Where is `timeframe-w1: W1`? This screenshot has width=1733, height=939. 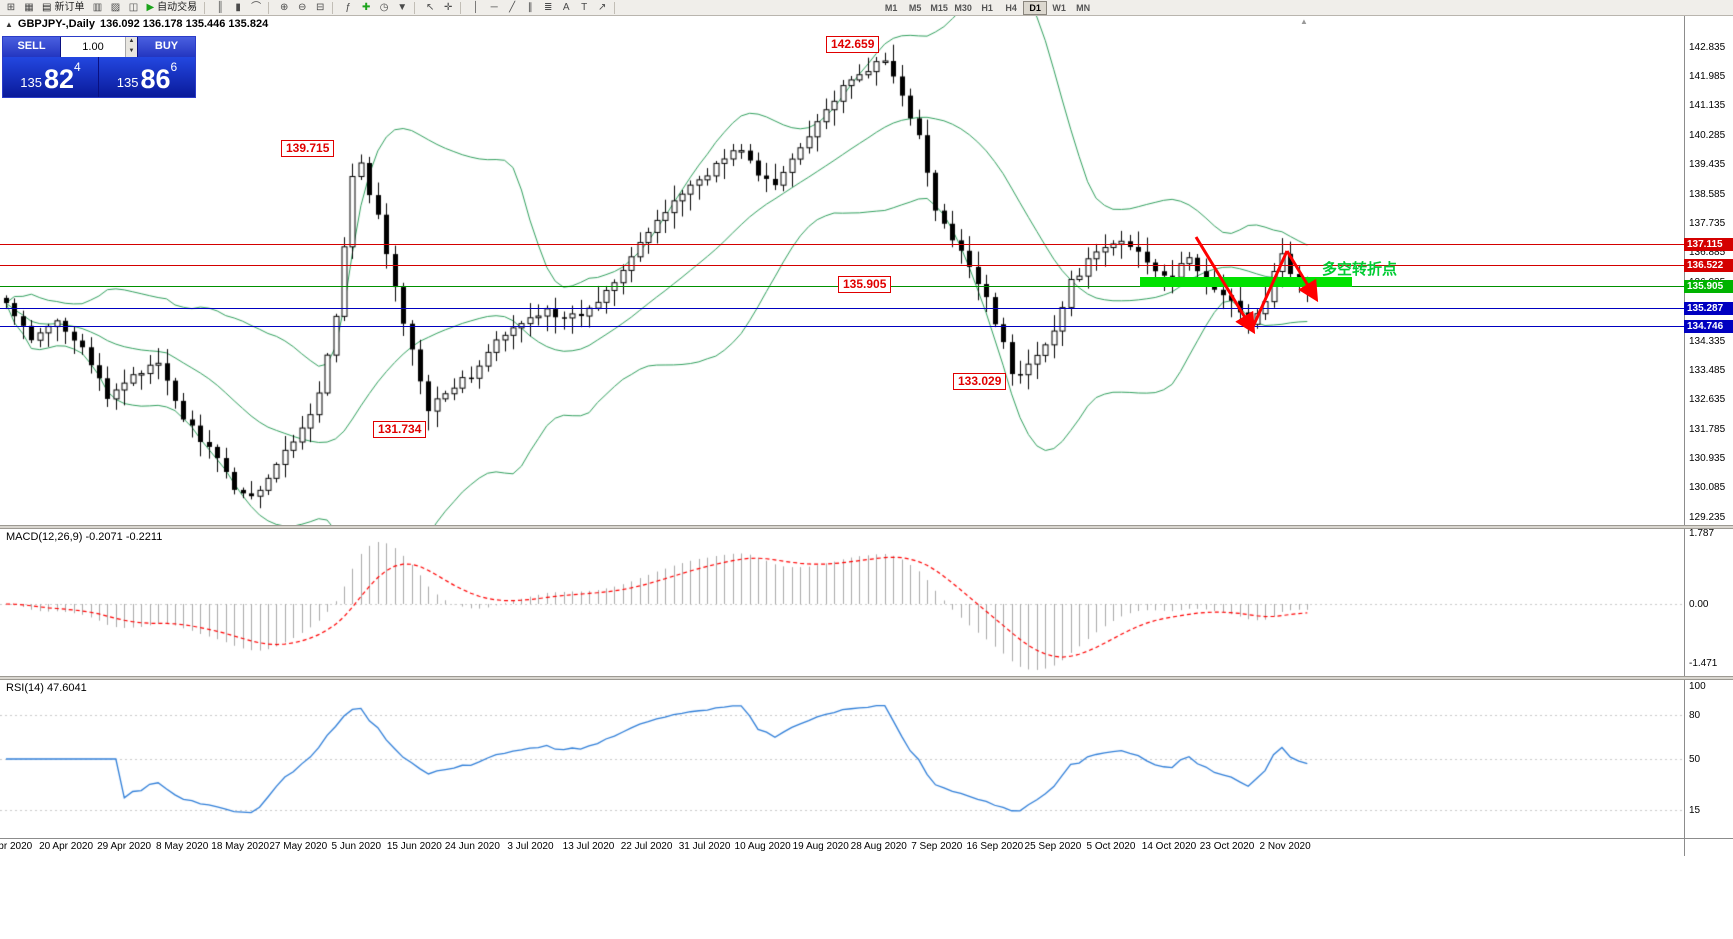
timeframe-w1: W1 is located at coordinates (1059, 7).